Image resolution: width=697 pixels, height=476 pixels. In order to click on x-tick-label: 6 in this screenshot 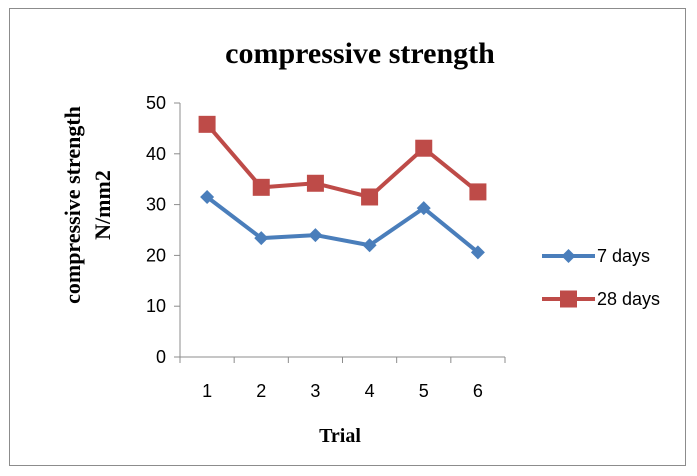, I will do `click(478, 391)`.